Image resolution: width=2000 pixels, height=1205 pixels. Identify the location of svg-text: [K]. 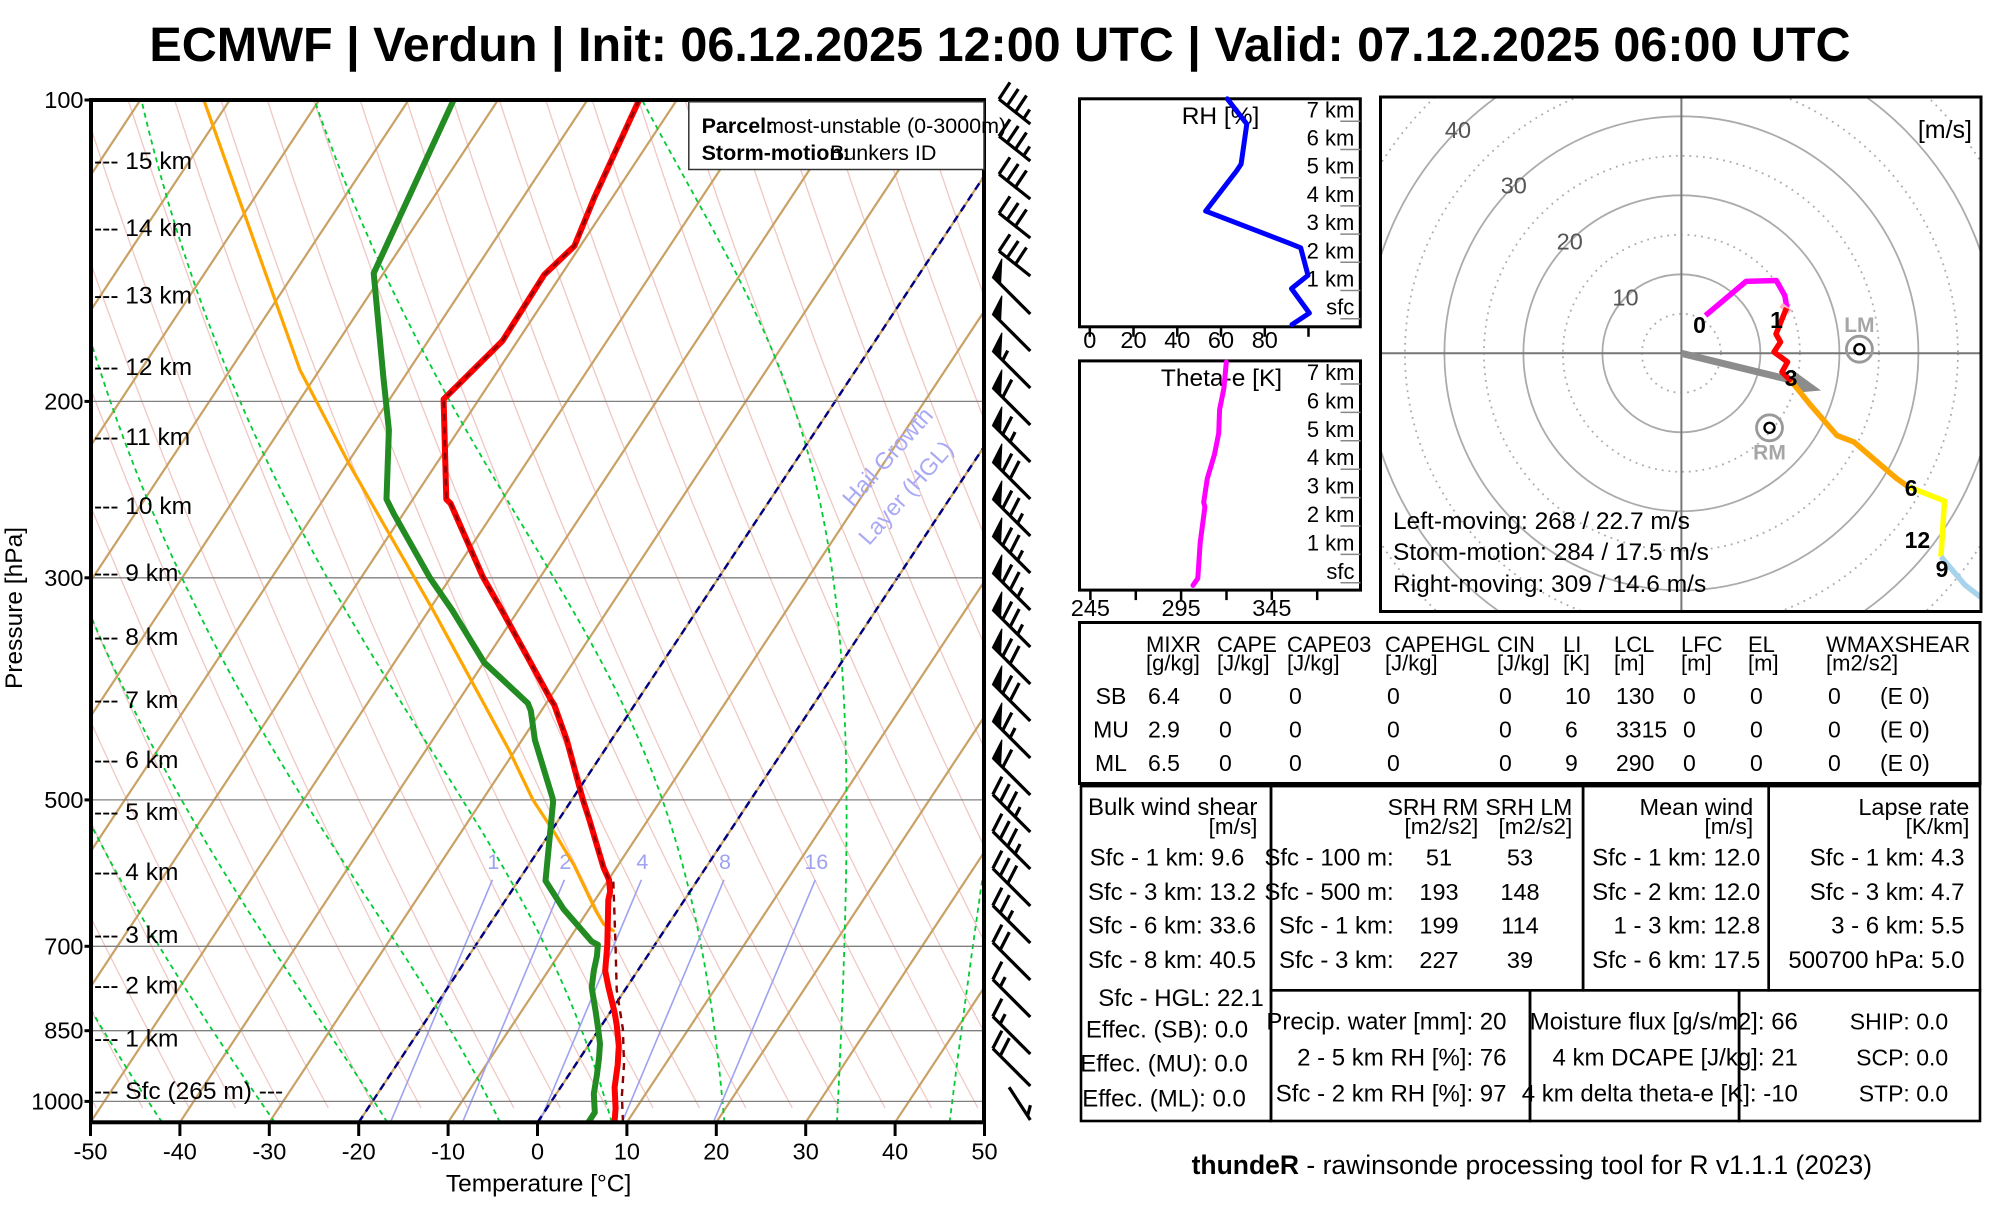
(1576, 662).